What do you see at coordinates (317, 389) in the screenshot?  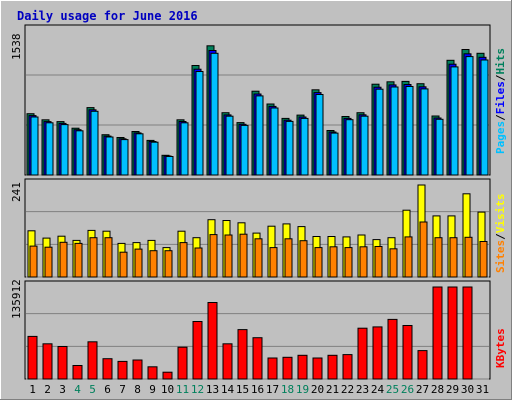 I see `x-tick-label: 20` at bounding box center [317, 389].